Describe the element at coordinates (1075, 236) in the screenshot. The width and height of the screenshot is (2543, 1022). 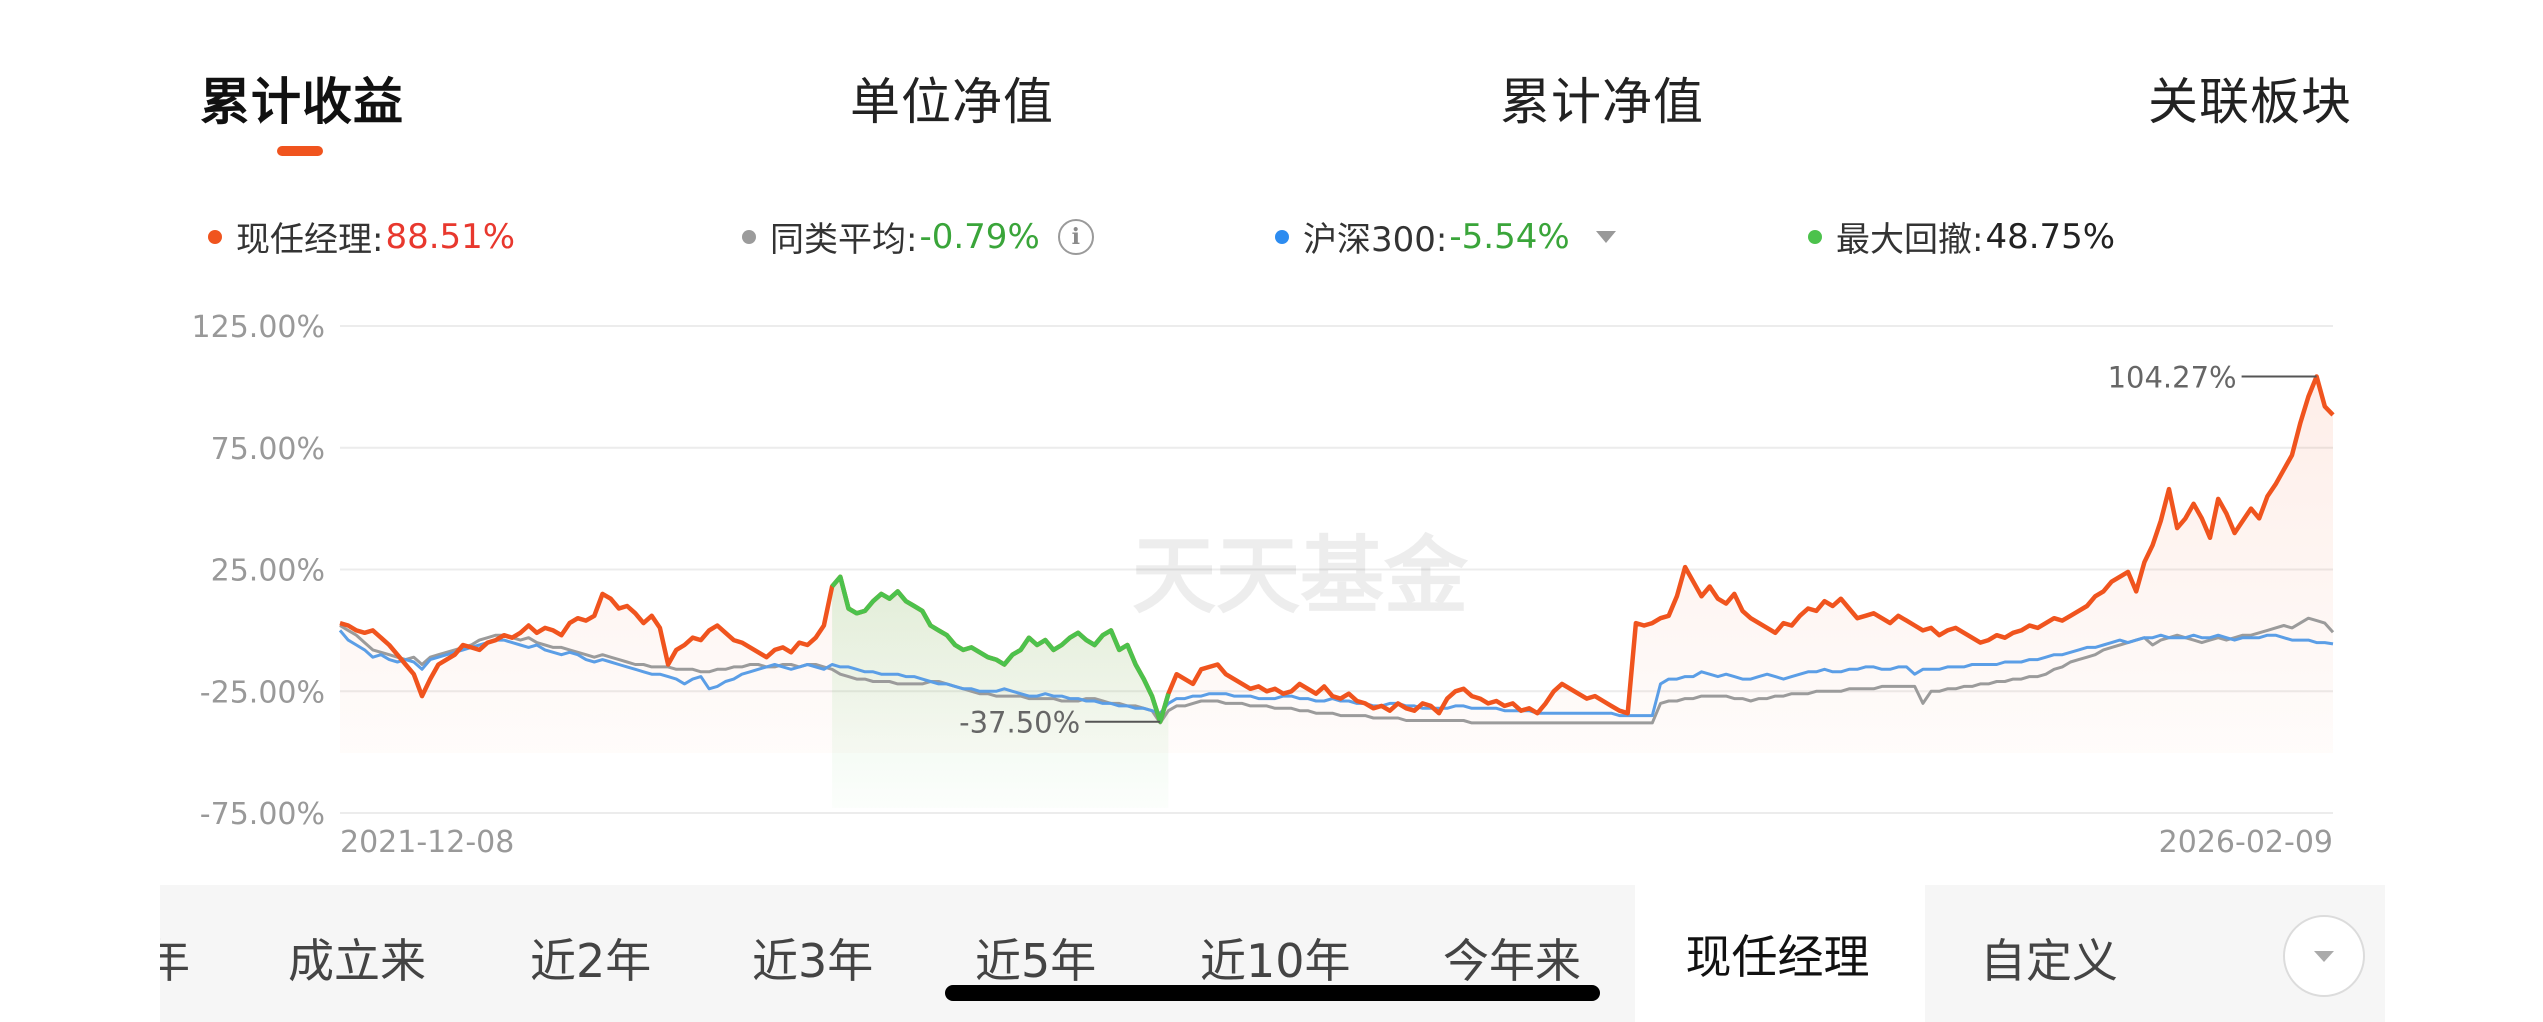
I see `info-icon: i` at that location.